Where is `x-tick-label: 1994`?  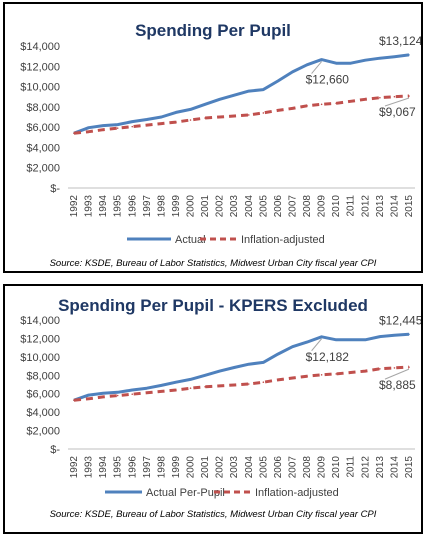
x-tick-label: 1994 is located at coordinates (103, 206).